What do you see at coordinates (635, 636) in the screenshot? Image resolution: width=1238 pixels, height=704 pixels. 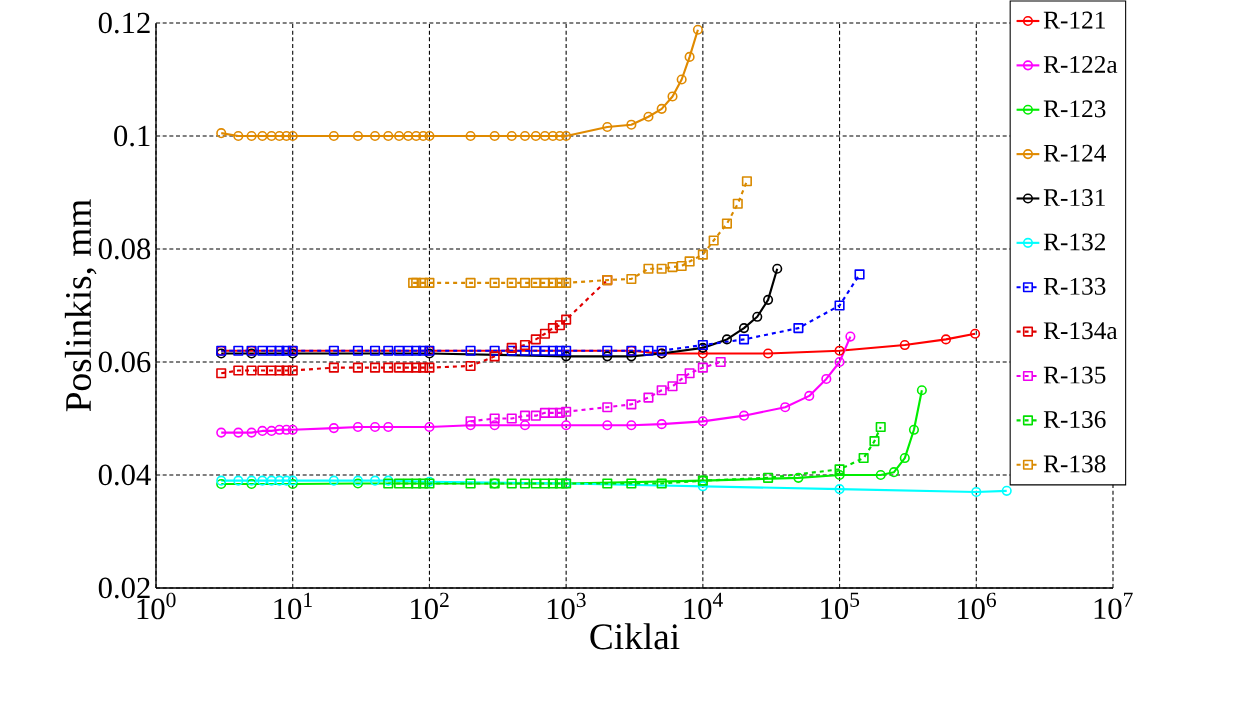 I see `x-axis-title: Ciklai` at bounding box center [635, 636].